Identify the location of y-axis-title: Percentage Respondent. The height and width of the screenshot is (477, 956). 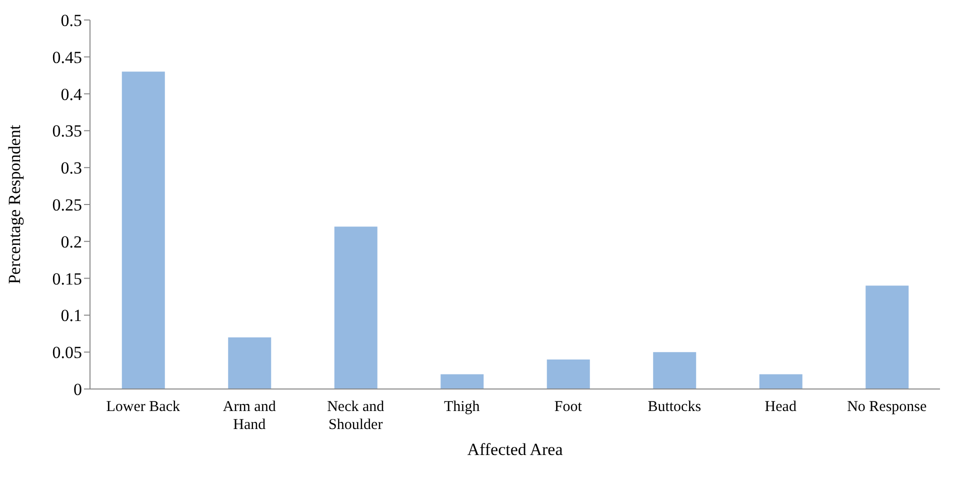
(14, 204).